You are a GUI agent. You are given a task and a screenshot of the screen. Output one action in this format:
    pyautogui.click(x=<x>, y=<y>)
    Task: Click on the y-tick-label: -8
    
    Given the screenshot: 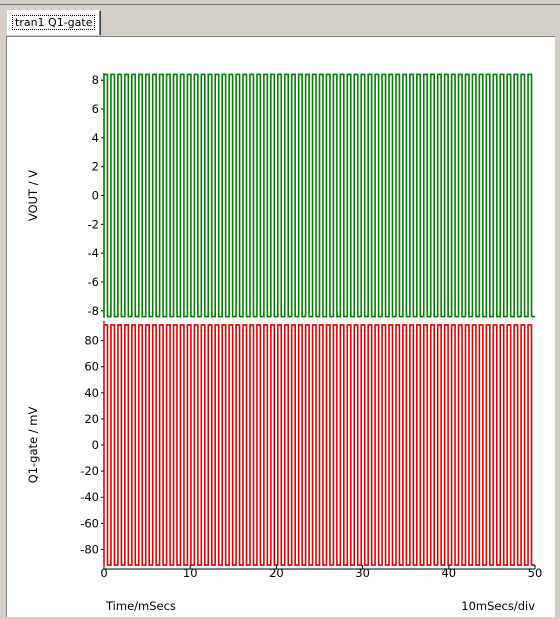 What is the action you would take?
    pyautogui.click(x=93, y=311)
    